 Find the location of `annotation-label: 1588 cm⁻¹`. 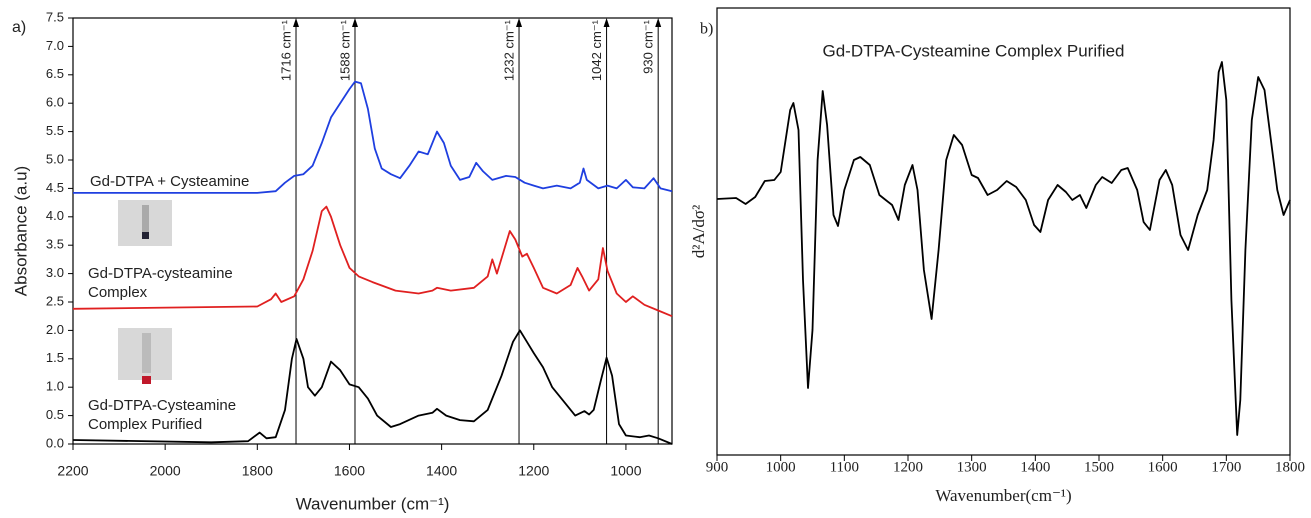

annotation-label: 1588 cm⁻¹ is located at coordinates (344, 50).